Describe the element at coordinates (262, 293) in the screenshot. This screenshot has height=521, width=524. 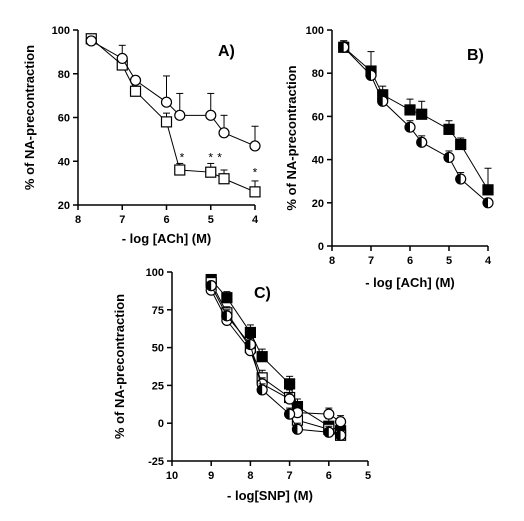
I see `panel-label: C)` at that location.